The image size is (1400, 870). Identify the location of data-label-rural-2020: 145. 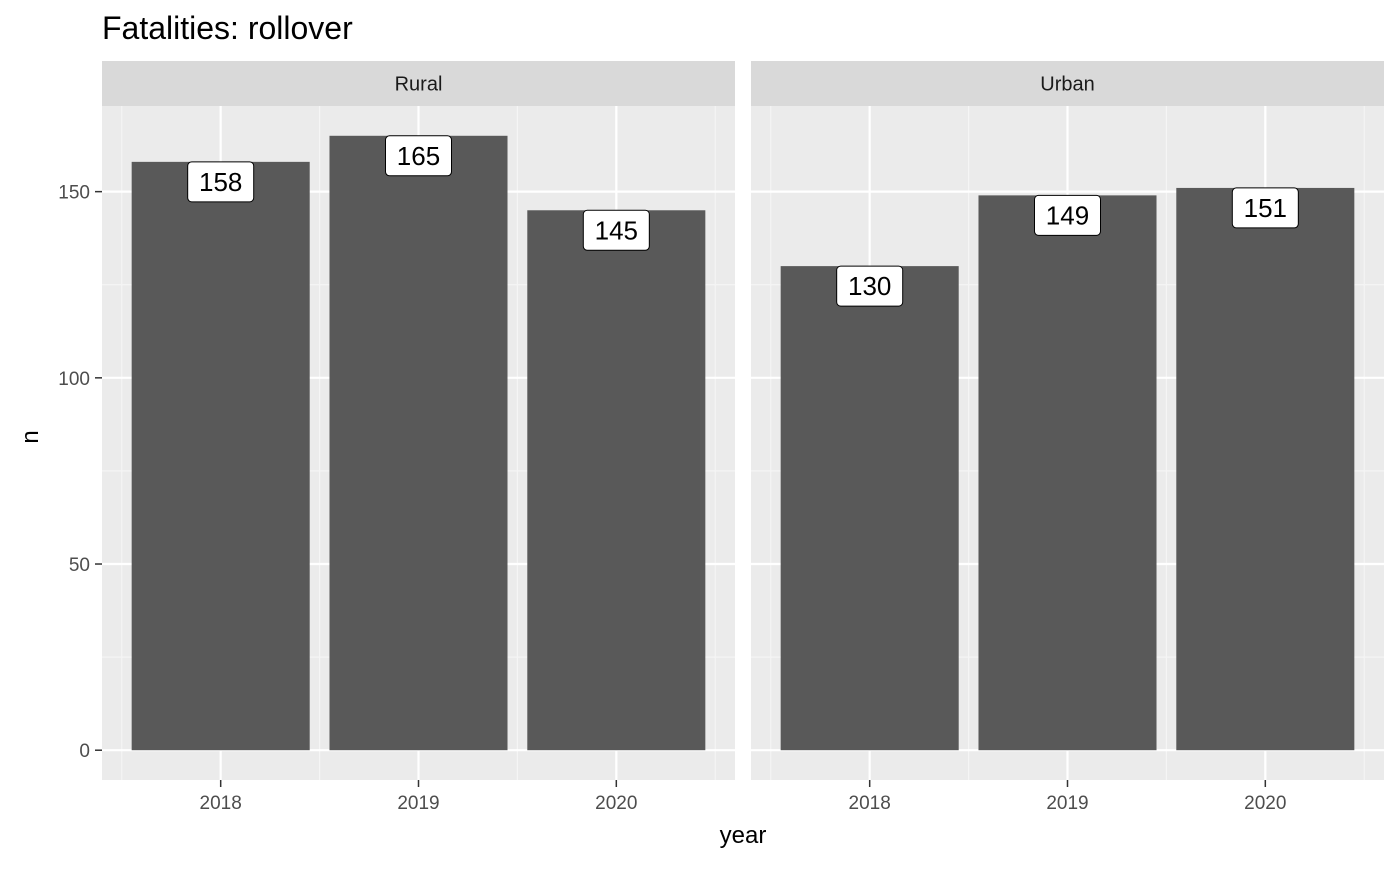
(616, 230).